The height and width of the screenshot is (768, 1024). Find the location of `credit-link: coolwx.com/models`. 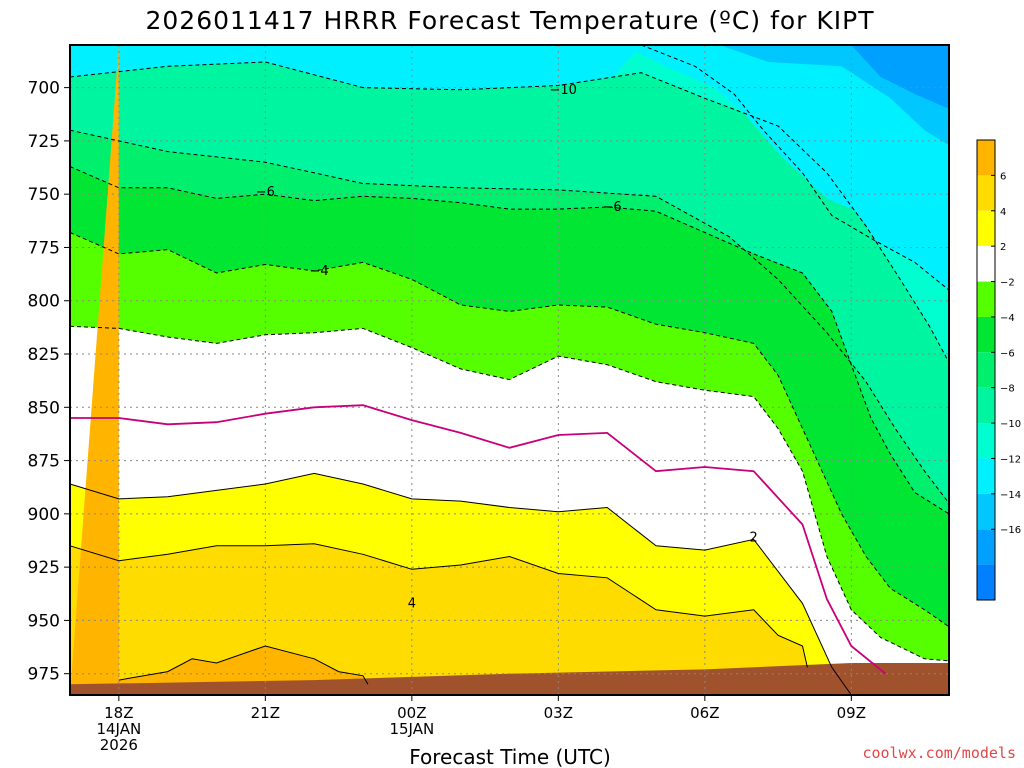

credit-link: coolwx.com/models is located at coordinates (939, 753).